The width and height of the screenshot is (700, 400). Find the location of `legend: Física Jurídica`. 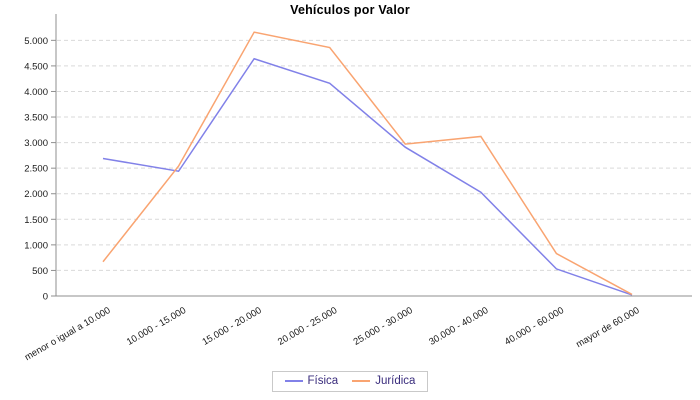

legend: Física Jurídica is located at coordinates (350, 381).